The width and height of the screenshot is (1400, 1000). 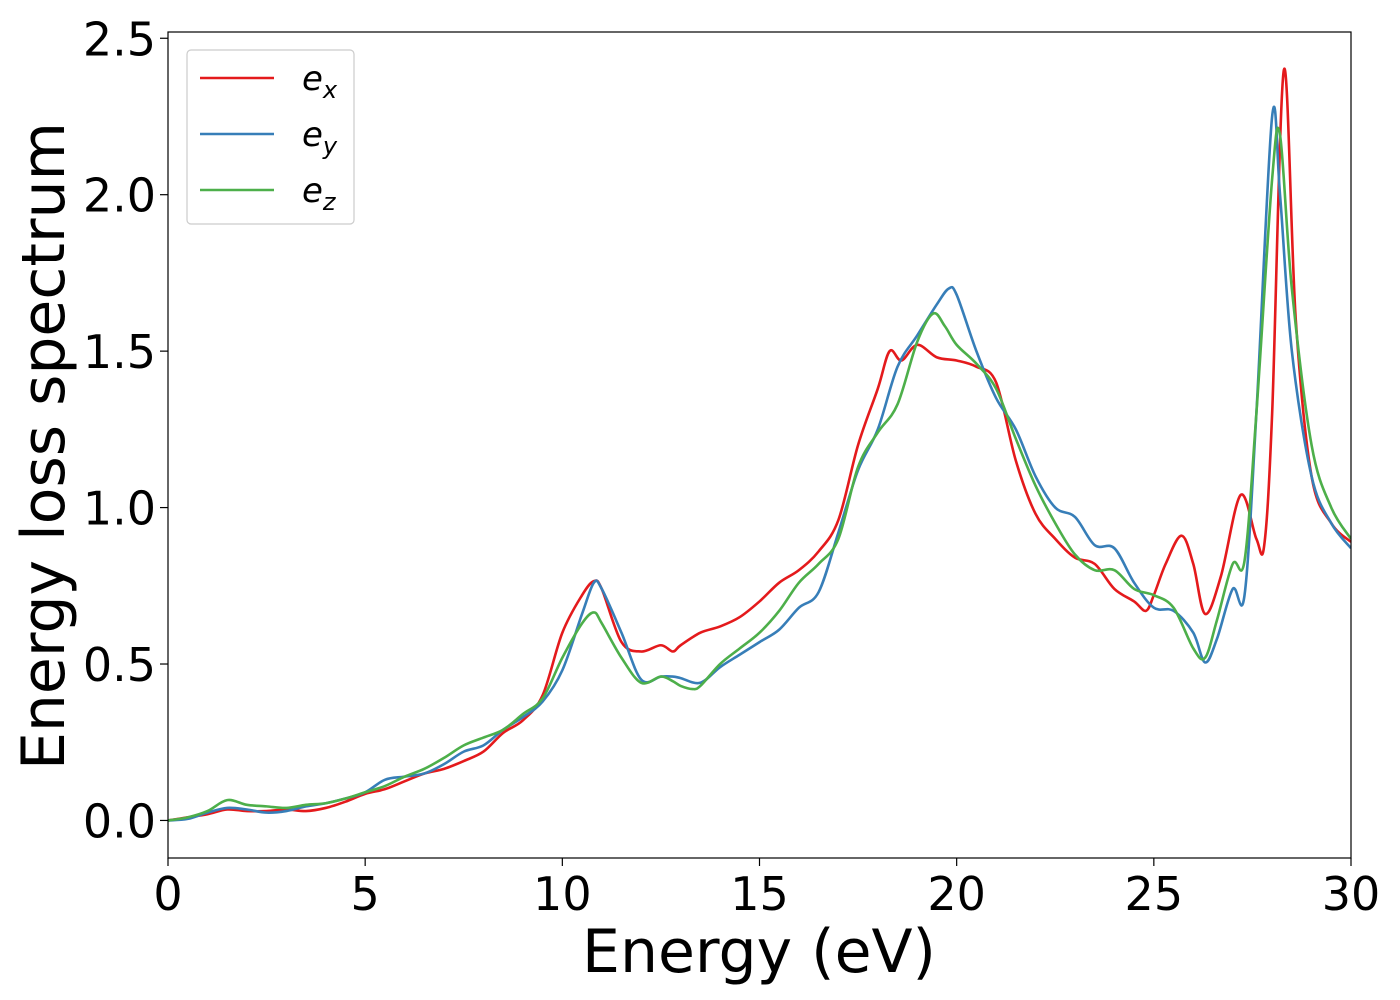 What do you see at coordinates (119, 509) in the screenshot?
I see `y-tick-label: 1.0` at bounding box center [119, 509].